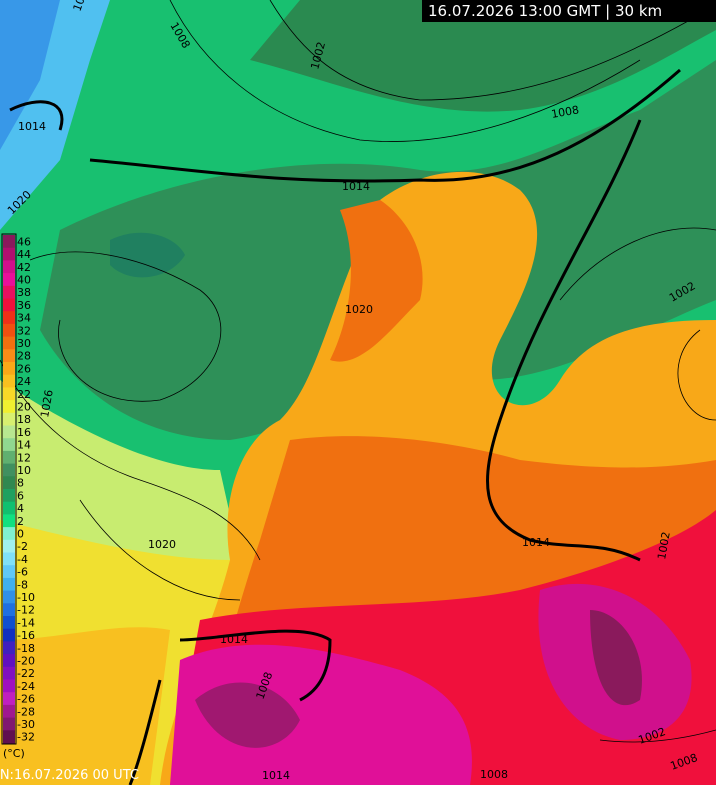 This screenshot has width=716, height=785. What do you see at coordinates (14, 753) in the screenshot?
I see `legend-unit: (°C)` at bounding box center [14, 753].